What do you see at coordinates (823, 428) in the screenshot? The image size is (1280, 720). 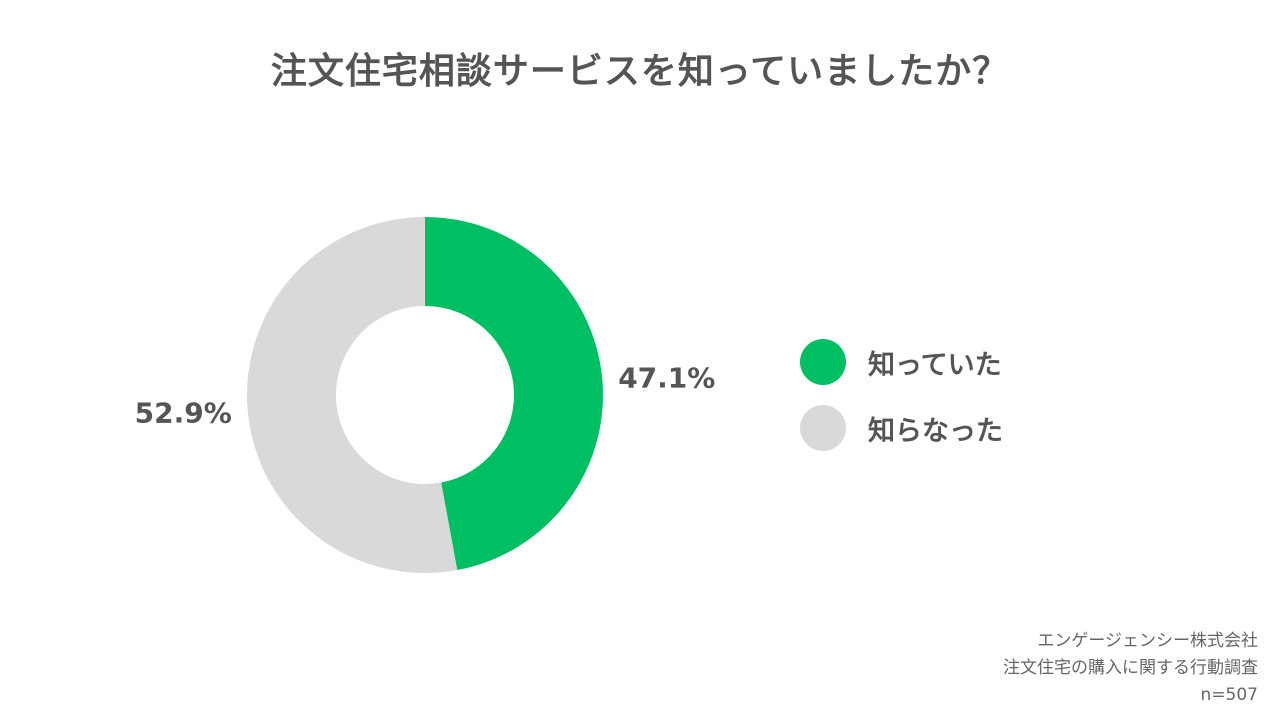 I see `legend-swatch-unknown` at bounding box center [823, 428].